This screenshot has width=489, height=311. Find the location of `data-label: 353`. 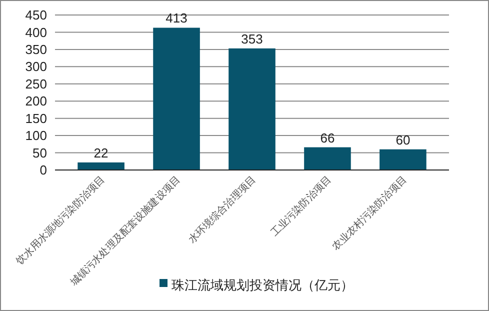

data-label: 353 is located at coordinates (252, 38).